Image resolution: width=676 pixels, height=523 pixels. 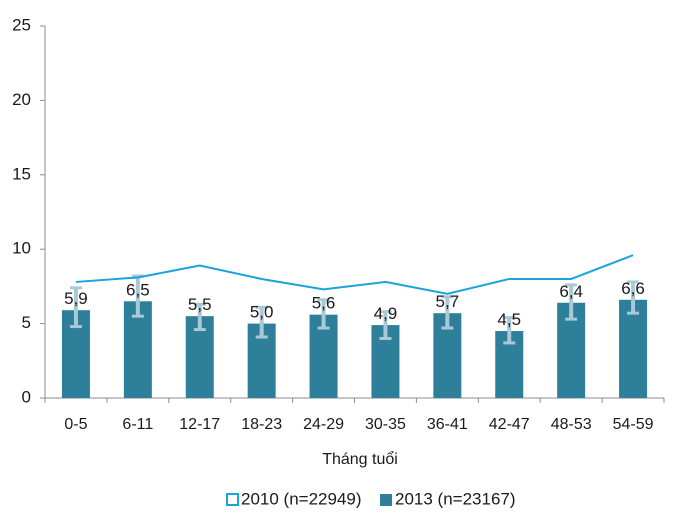 I want to click on x-tick-label: 18-23, so click(x=261, y=424).